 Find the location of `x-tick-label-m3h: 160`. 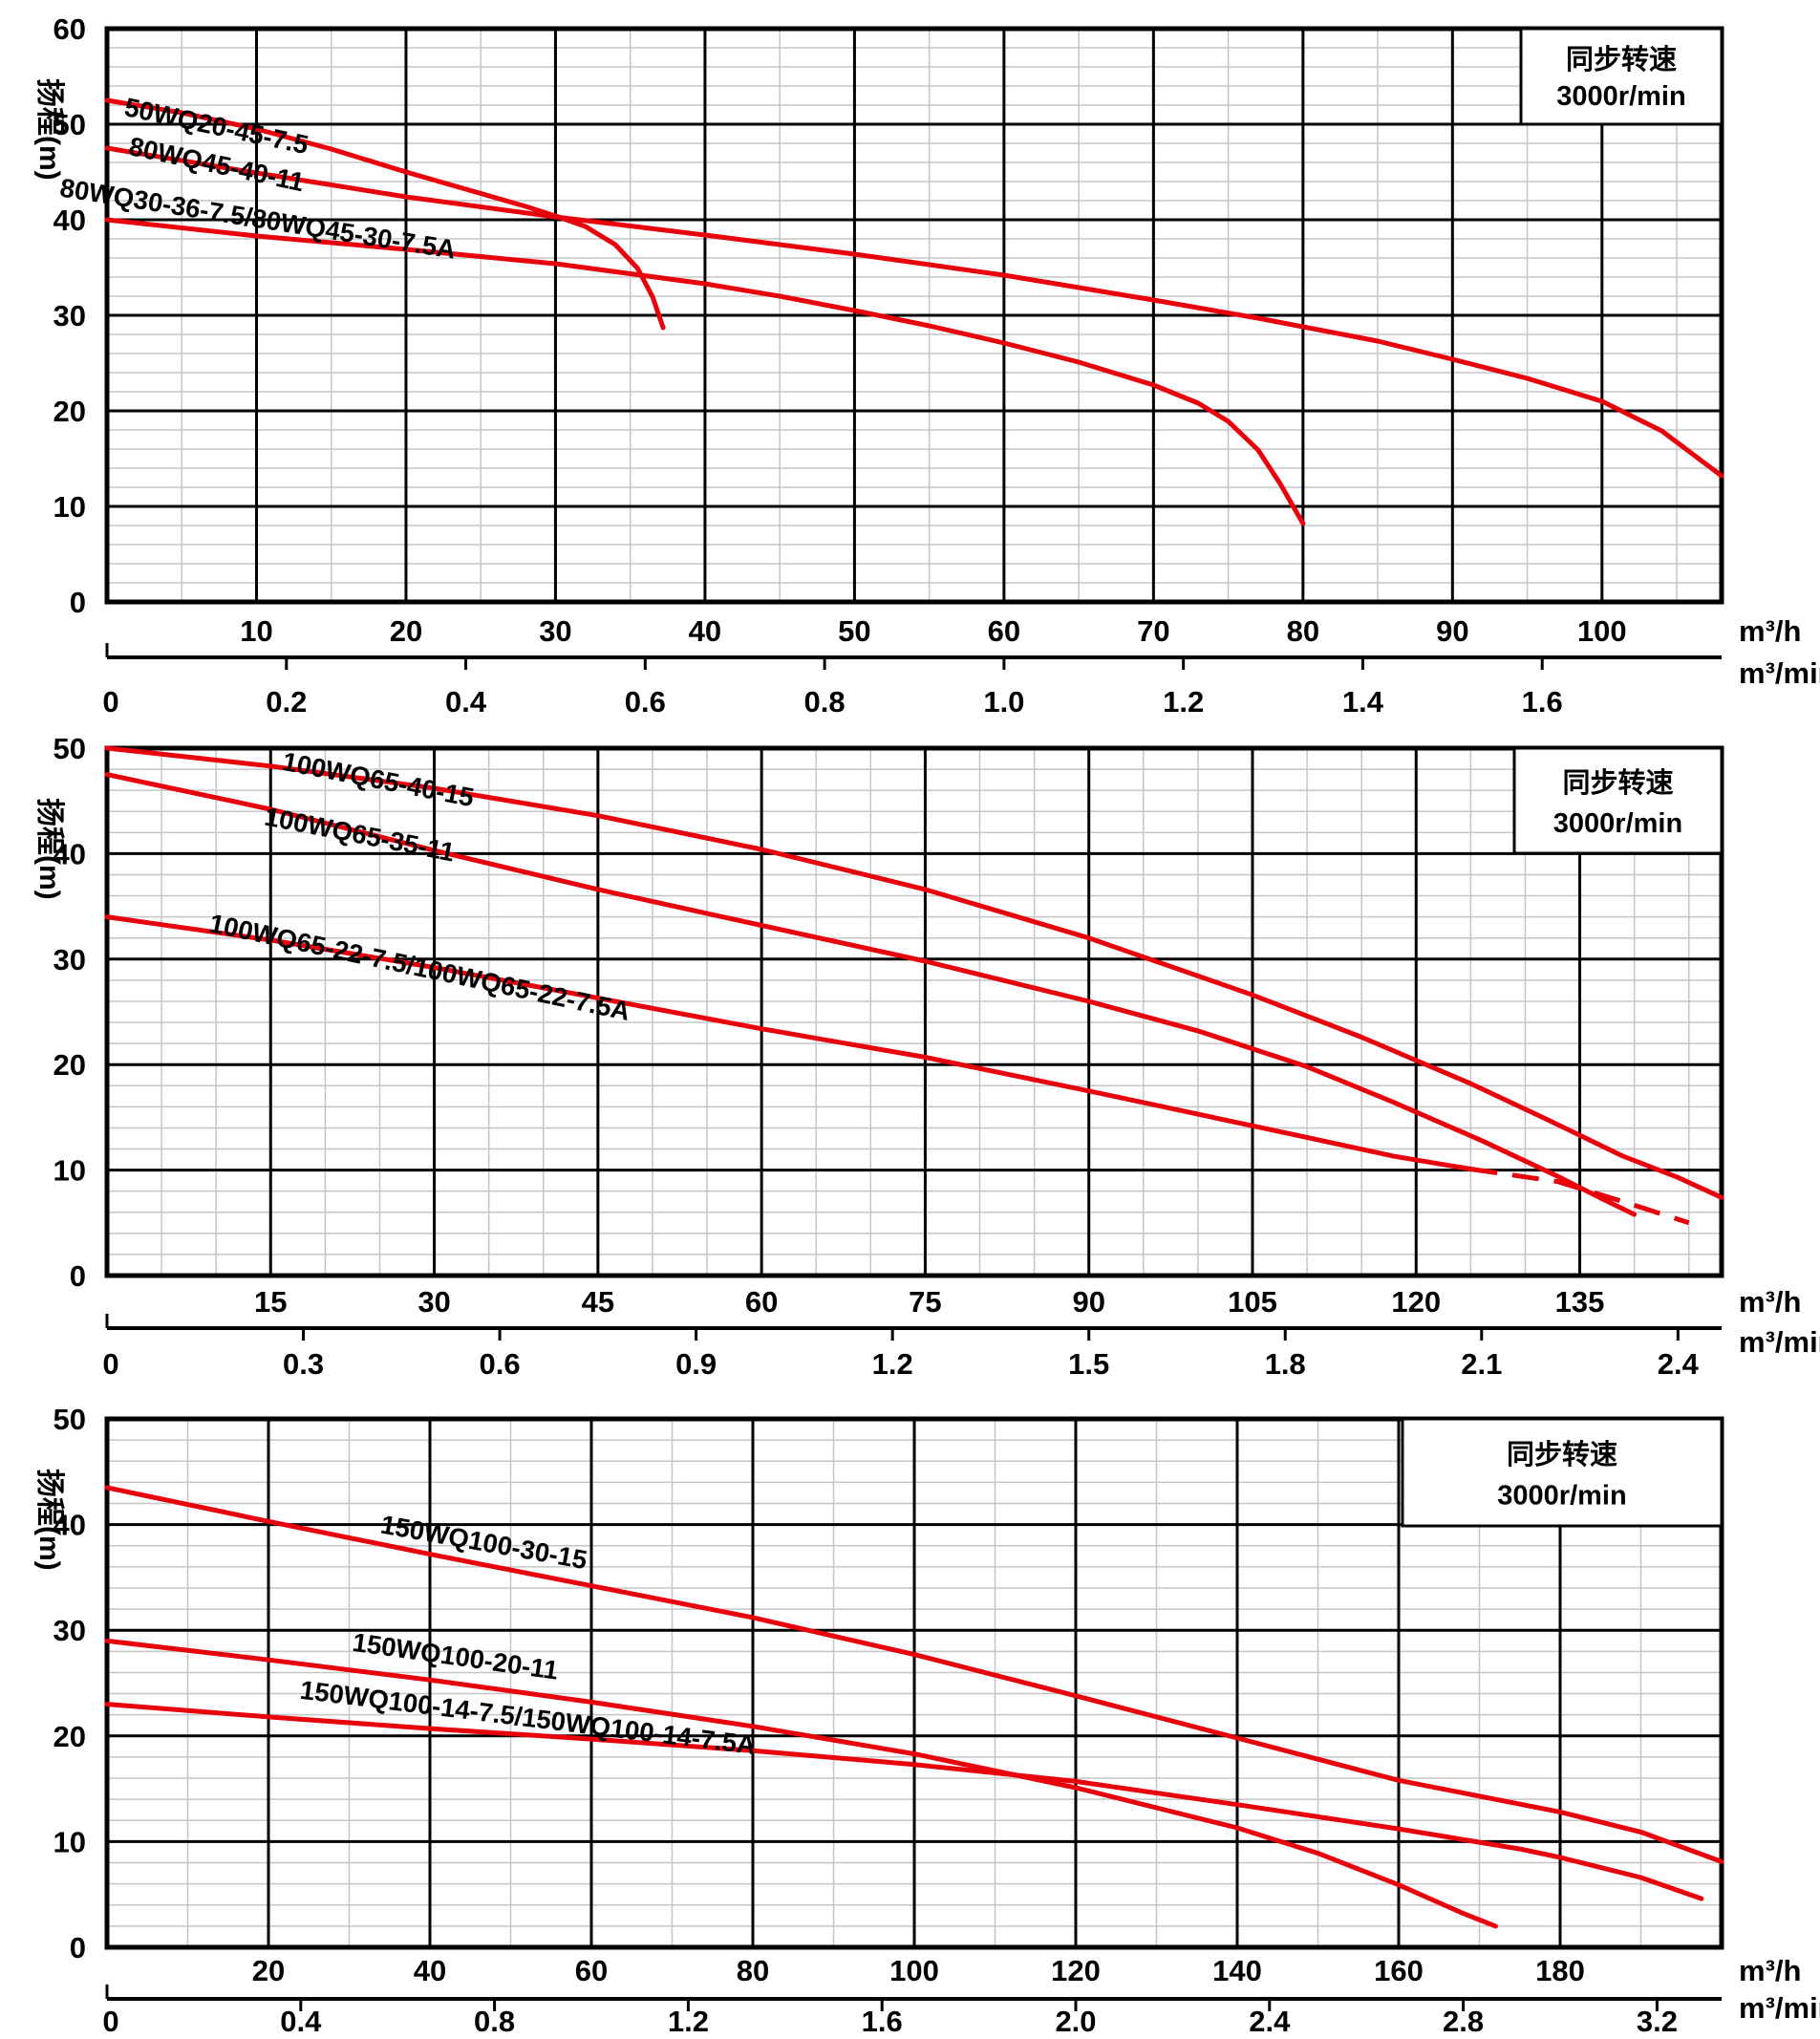

x-tick-label-m3h: 160 is located at coordinates (1399, 1971).